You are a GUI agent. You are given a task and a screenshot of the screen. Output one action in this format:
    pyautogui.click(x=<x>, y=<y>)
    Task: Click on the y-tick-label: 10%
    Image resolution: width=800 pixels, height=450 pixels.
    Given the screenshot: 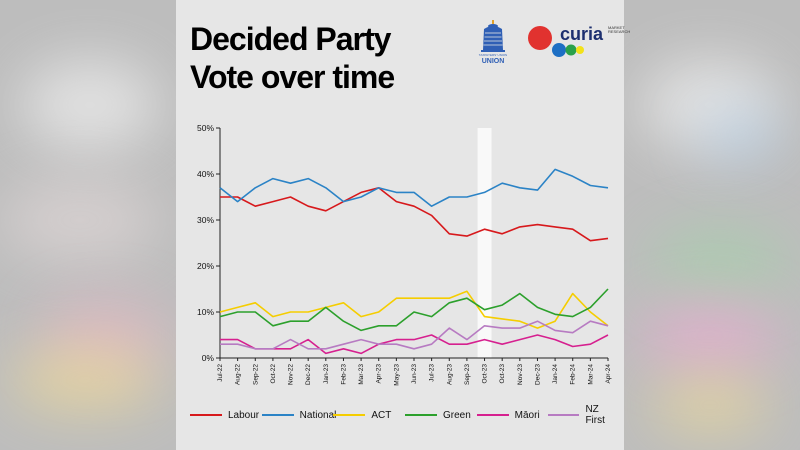 What is the action you would take?
    pyautogui.click(x=205, y=312)
    